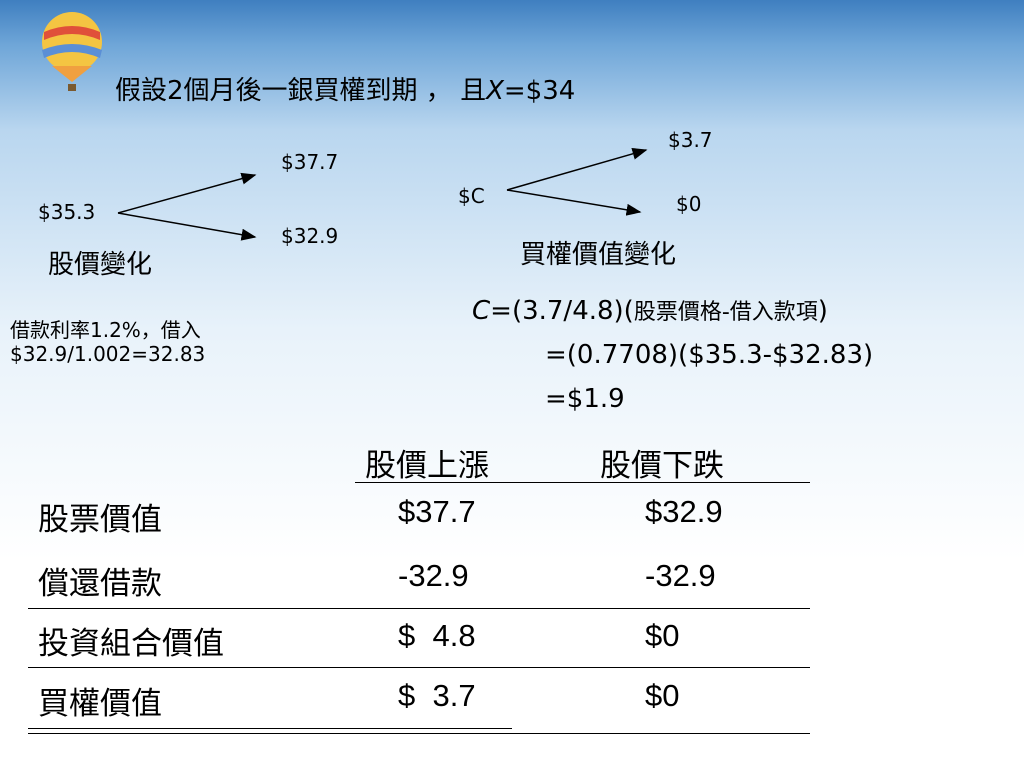  Describe the element at coordinates (585, 399) in the screenshot. I see `formula: =$1.9` at that location.